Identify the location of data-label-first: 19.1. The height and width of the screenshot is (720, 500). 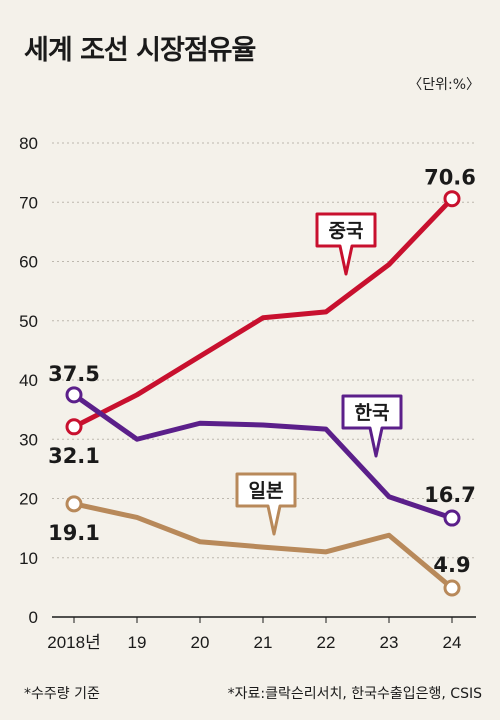
(74, 533).